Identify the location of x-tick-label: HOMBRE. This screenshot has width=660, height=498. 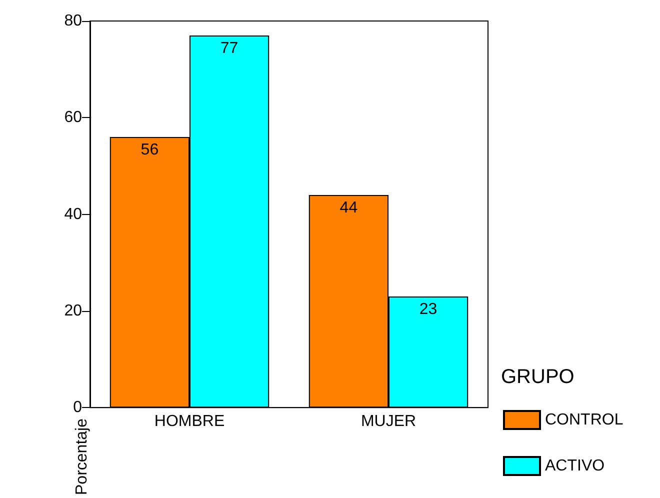
(189, 421).